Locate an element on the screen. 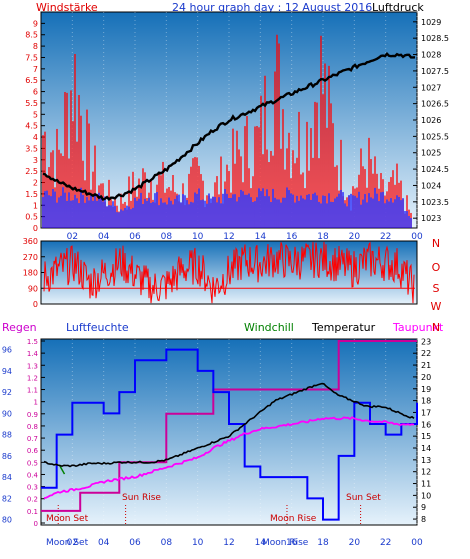 The width and height of the screenshot is (470, 559). humidity-tick-label: 96 is located at coordinates (7, 350).